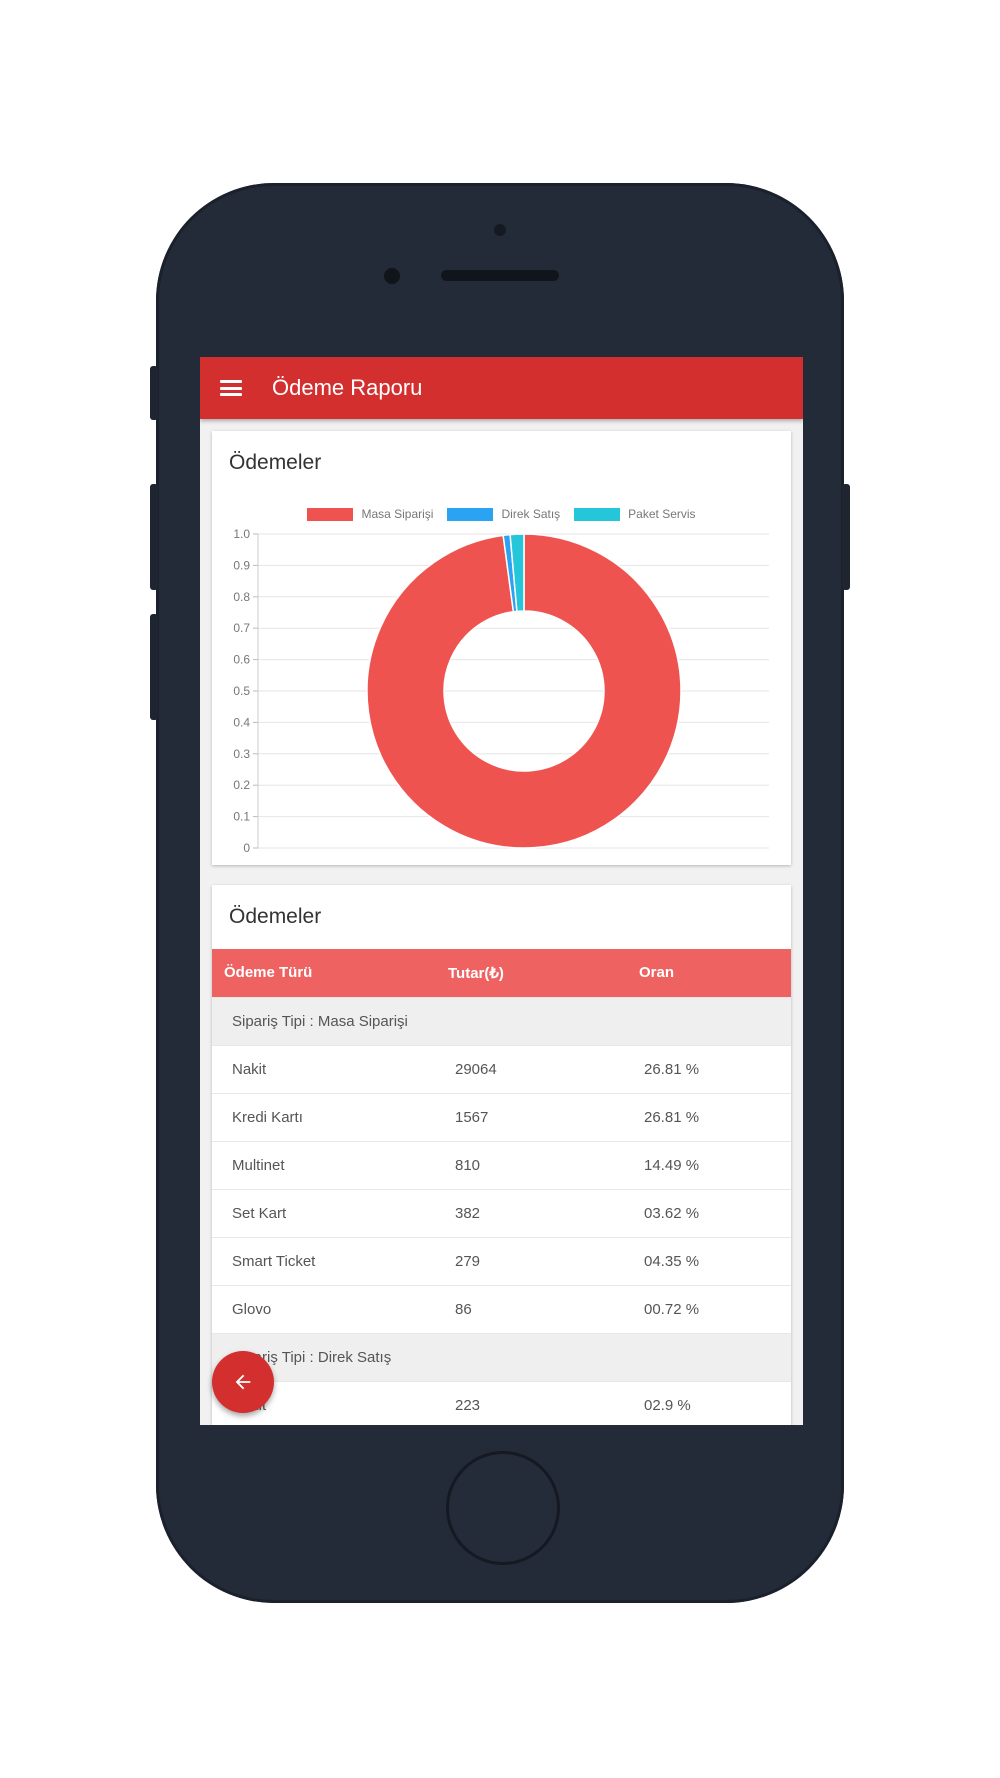 The width and height of the screenshot is (1000, 1778). I want to click on legend-item-direk: Direk Satış, so click(503, 514).